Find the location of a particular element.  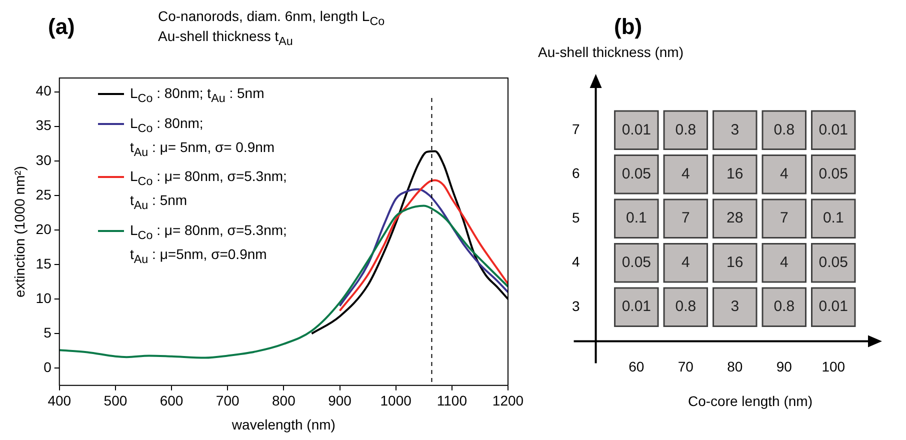

y-tick-label: 7 is located at coordinates (576, 128).